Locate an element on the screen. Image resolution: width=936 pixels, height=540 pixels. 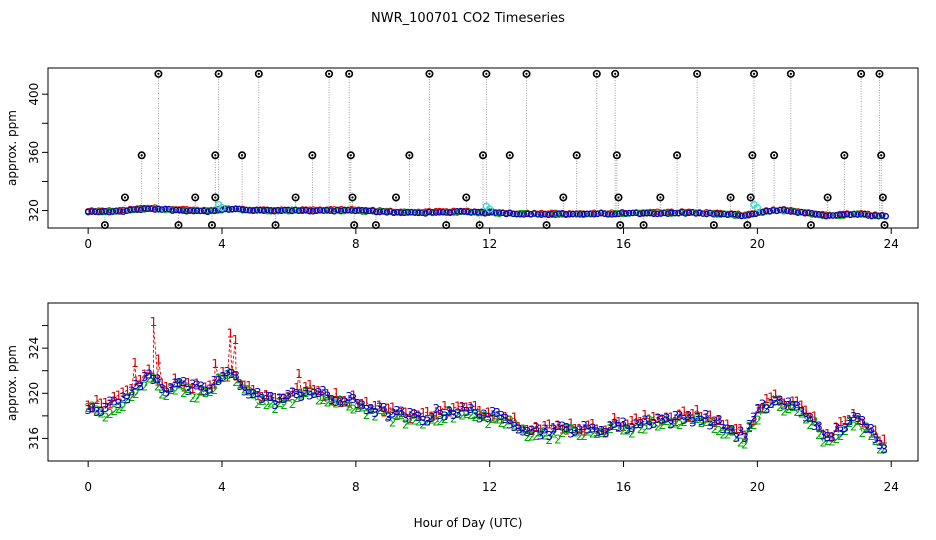
bottom-x-tick-label: 8 is located at coordinates (356, 487).